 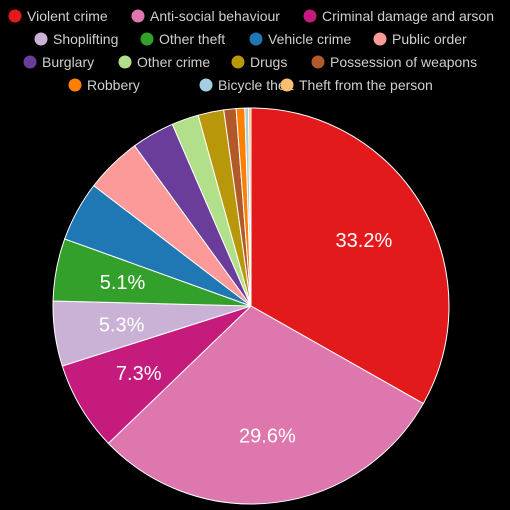 What do you see at coordinates (267, 437) in the screenshot?
I see `pie-data-label: 29.6%` at bounding box center [267, 437].